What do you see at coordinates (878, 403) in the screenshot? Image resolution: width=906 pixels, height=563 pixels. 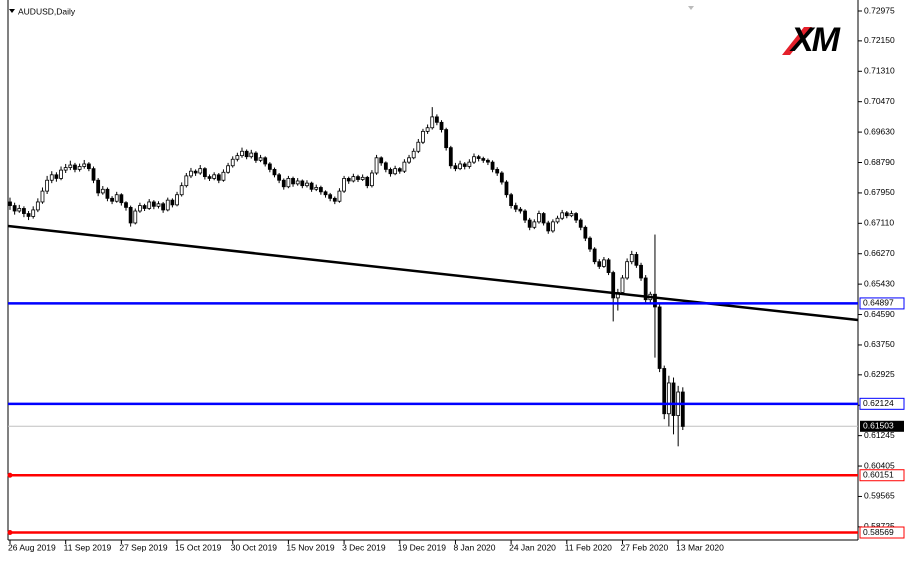 I see `level-label: 0.62124` at bounding box center [878, 403].